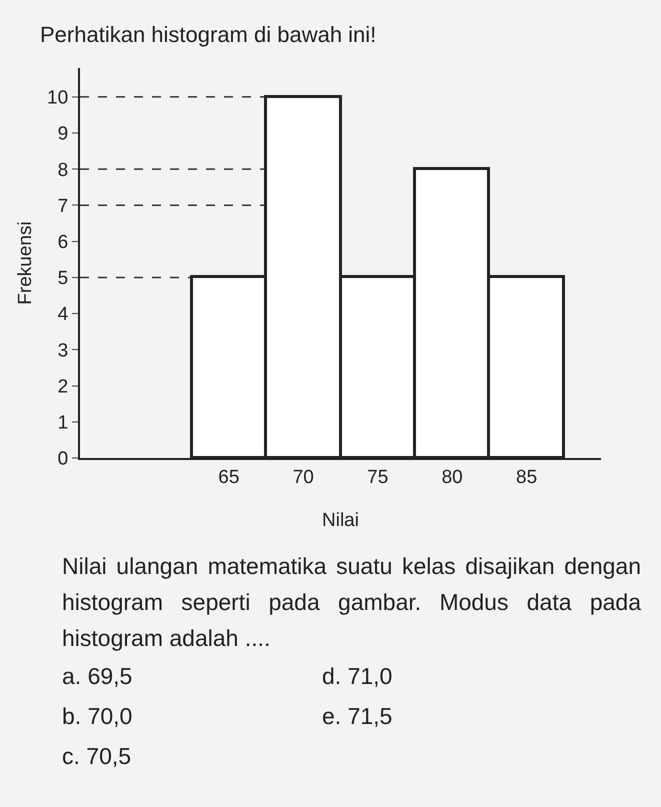  I want to click on text: d. 71,0, so click(358, 676).